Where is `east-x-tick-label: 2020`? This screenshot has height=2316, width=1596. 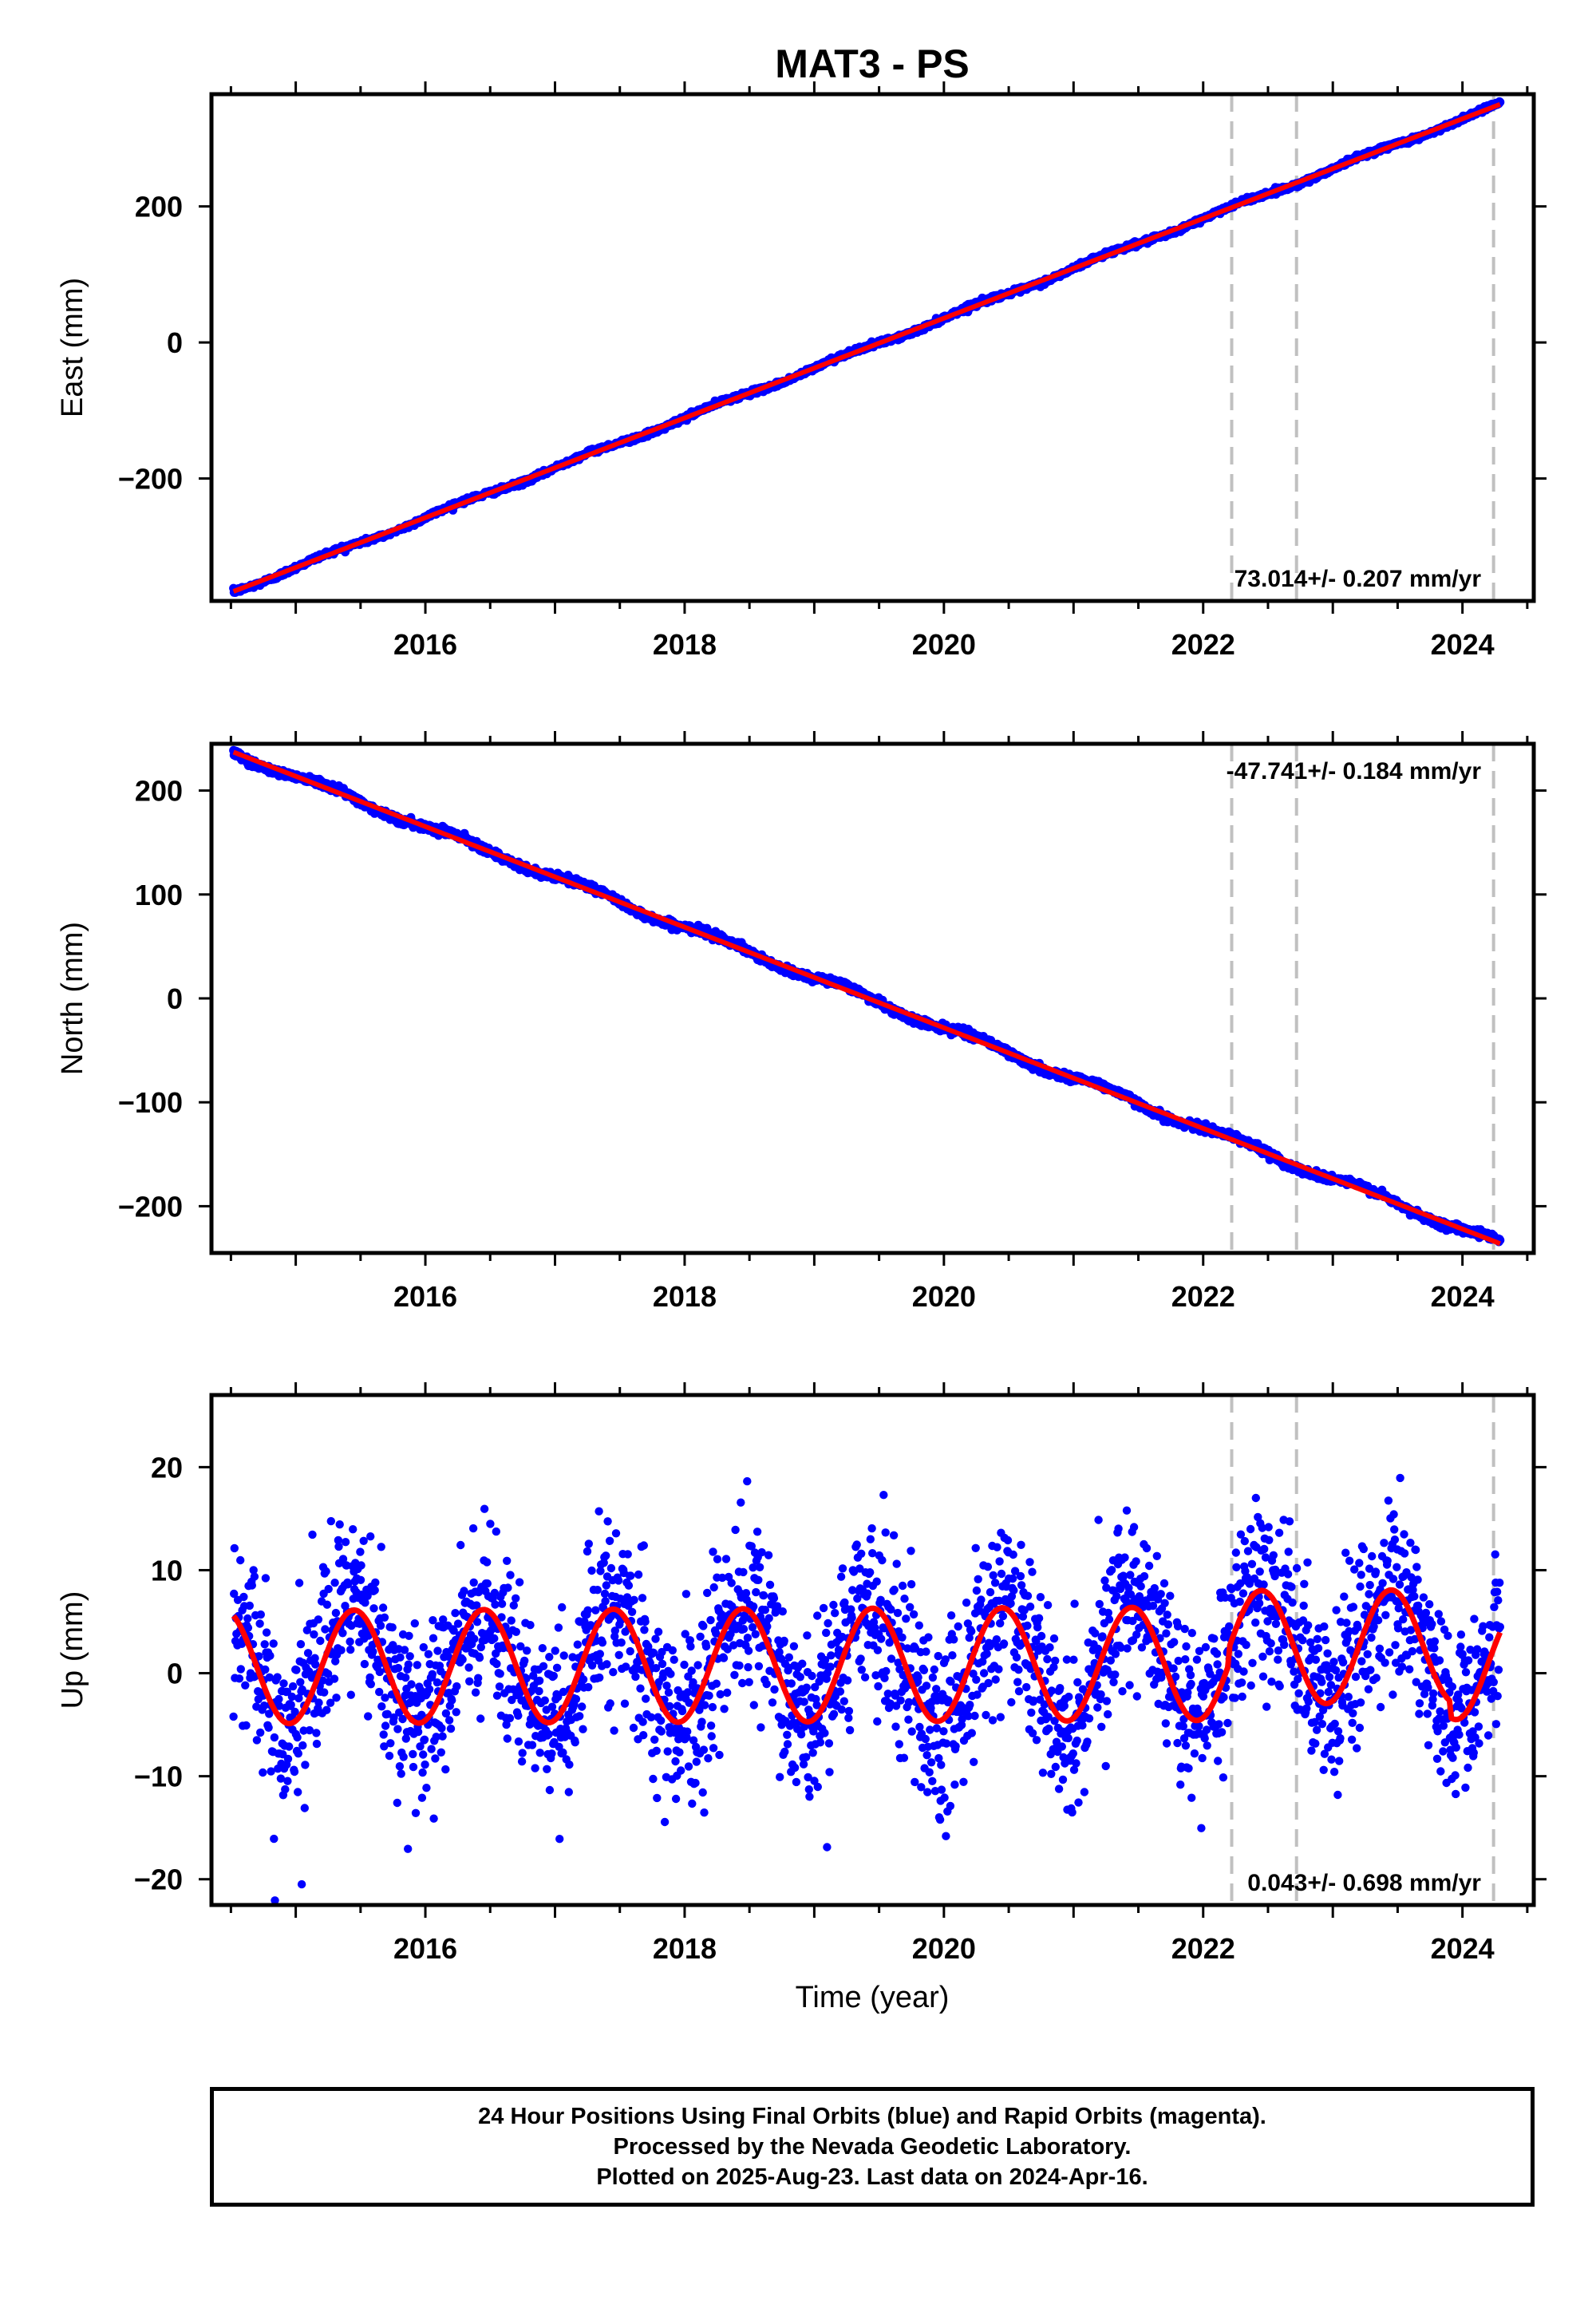 east-x-tick-label: 2020 is located at coordinates (944, 644).